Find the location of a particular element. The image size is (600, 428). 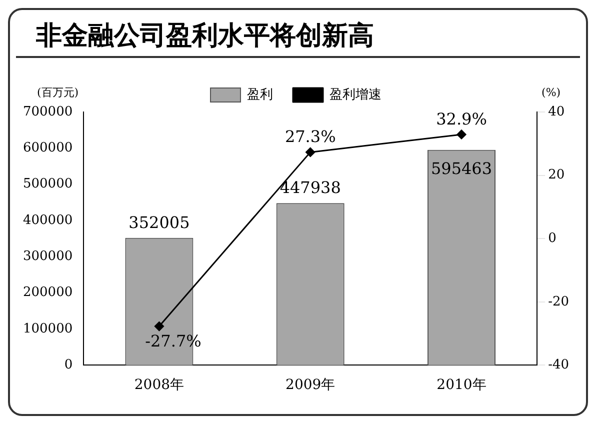

data-label: 595463 is located at coordinates (461, 168).